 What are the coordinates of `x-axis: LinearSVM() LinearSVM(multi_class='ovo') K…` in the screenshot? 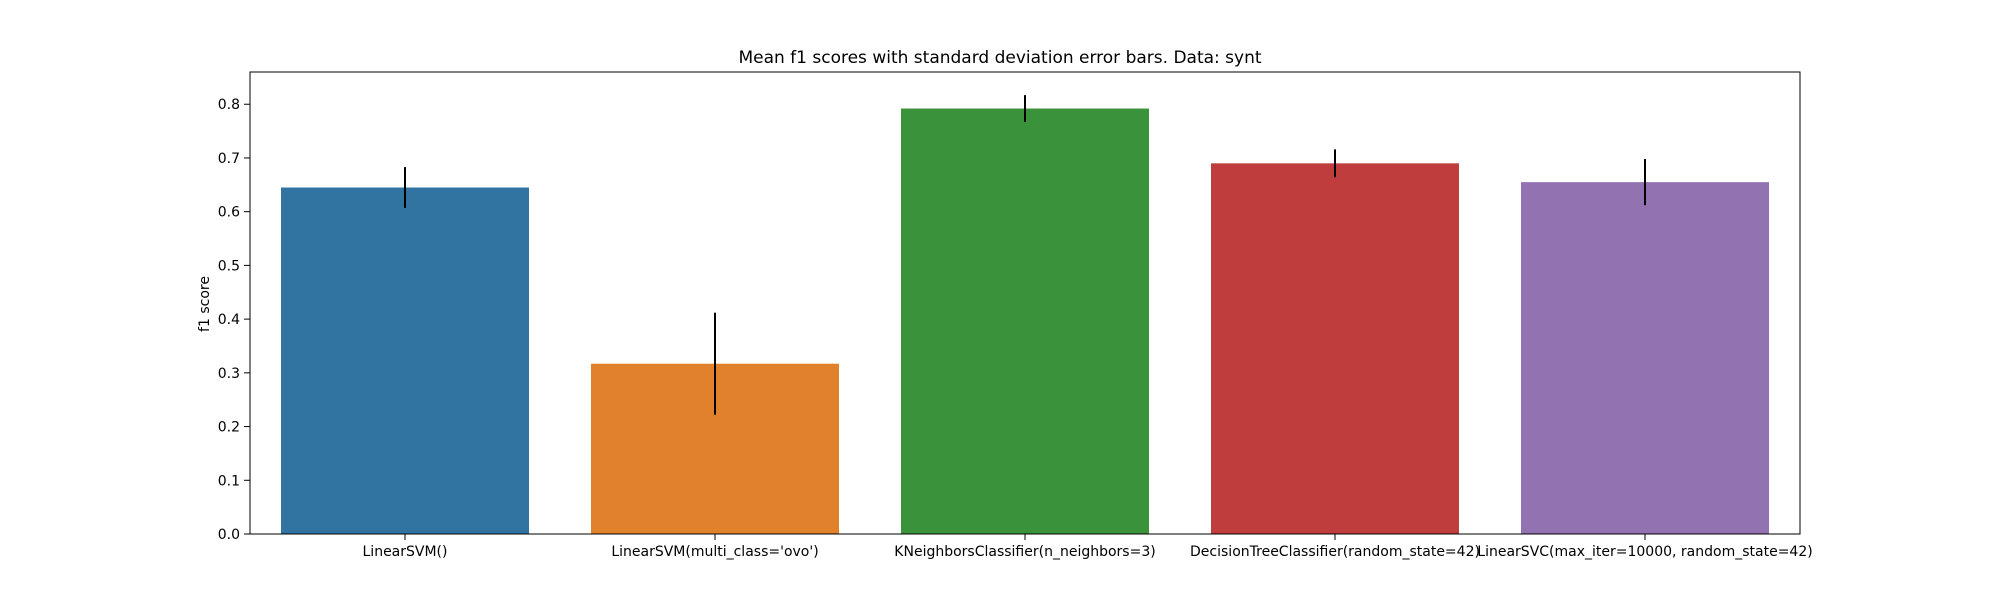 It's located at (1088, 547).